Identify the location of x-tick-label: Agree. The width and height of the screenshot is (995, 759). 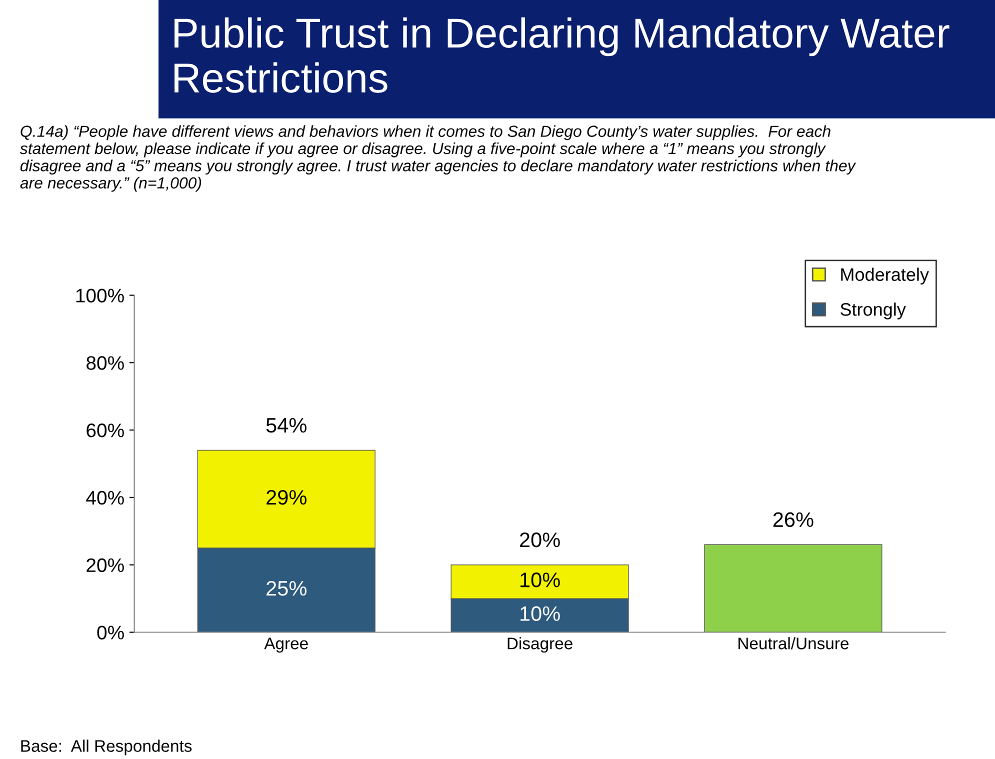
(286, 645).